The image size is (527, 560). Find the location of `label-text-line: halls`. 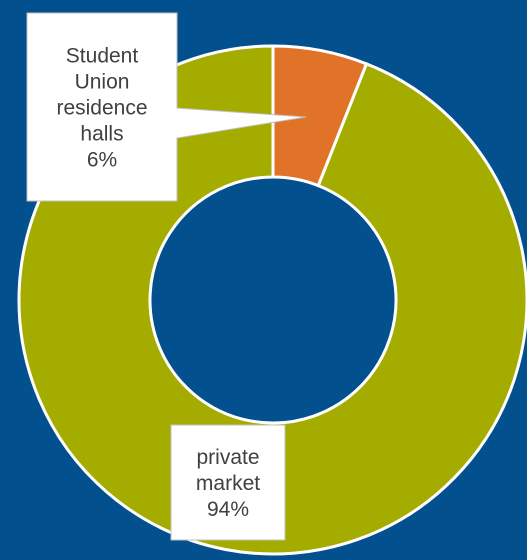

label-text-line: halls is located at coordinates (101, 133).